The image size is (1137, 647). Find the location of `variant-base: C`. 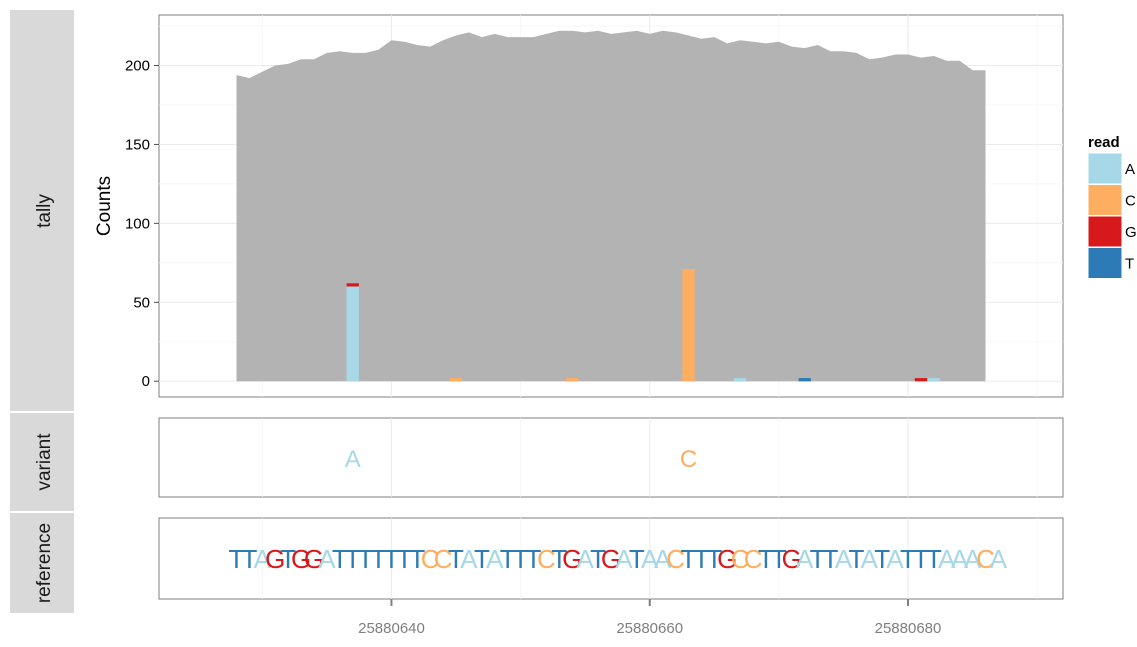

variant-base: C is located at coordinates (688, 459).